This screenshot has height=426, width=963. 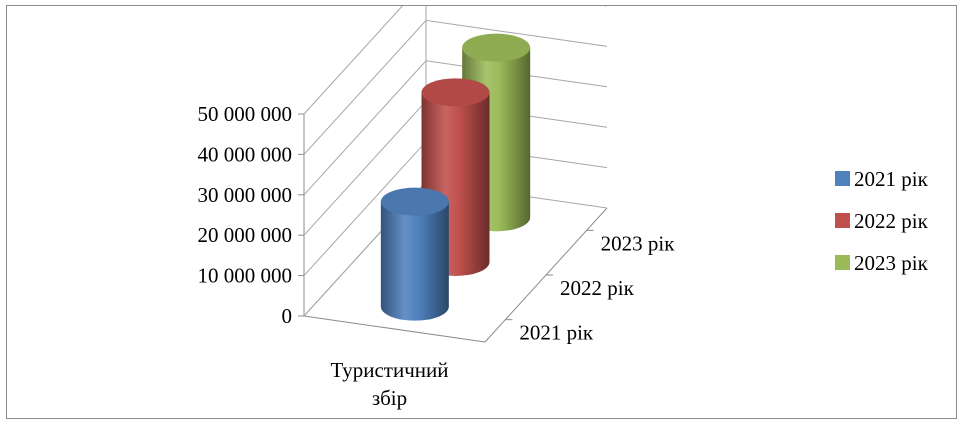 What do you see at coordinates (394, 329) in the screenshot?
I see `floor-front-edge` at bounding box center [394, 329].